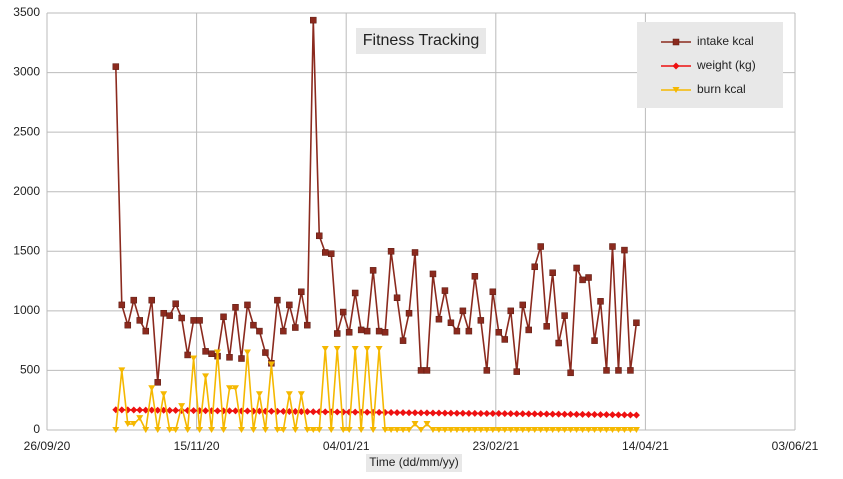 The width and height of the screenshot is (843, 479). Describe the element at coordinates (30, 370) in the screenshot. I see `y-tick-label: 500` at that location.